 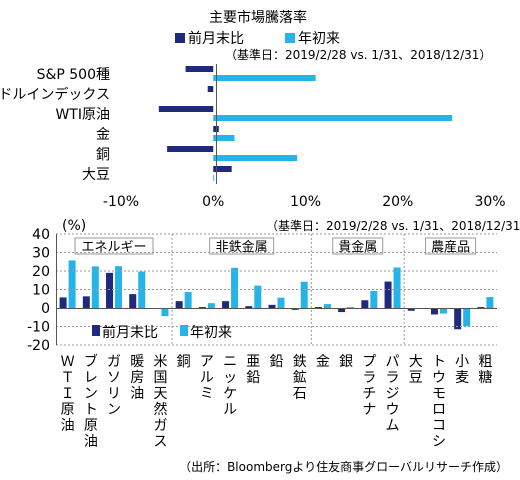 What do you see at coordinates (346, 362) in the screenshot?
I see `bottom-category-label: 銀` at bounding box center [346, 362].